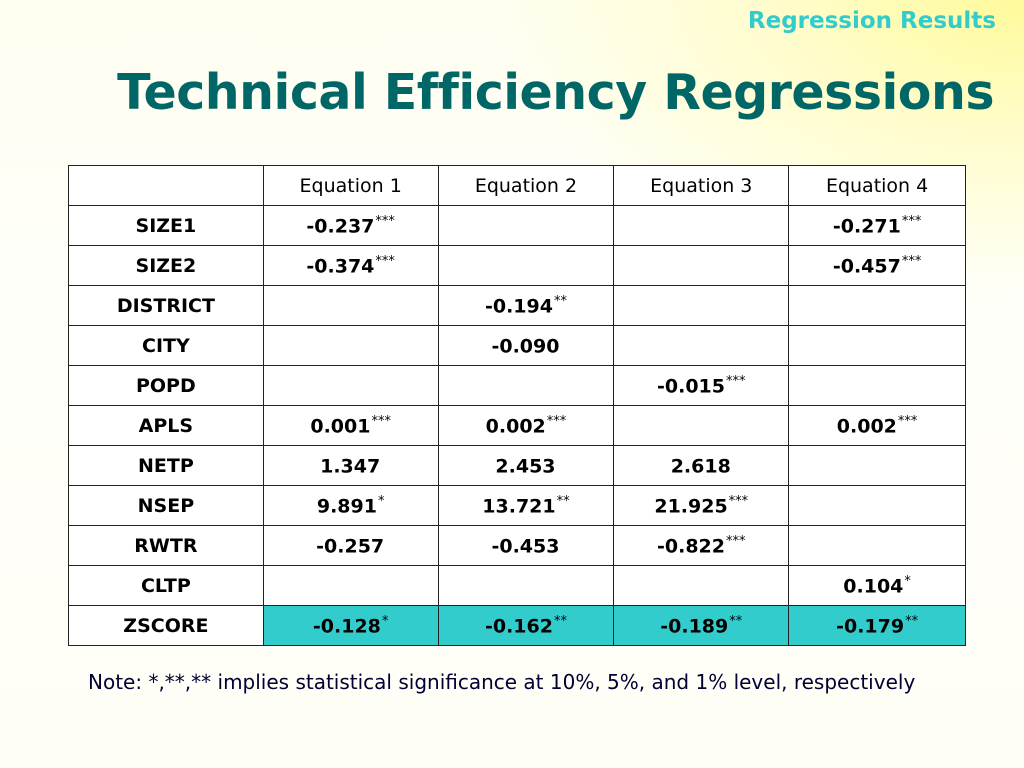 The width and height of the screenshot is (1024, 768). Describe the element at coordinates (877, 185) in the screenshot. I see `column-header-equation-4: Equation 4` at that location.